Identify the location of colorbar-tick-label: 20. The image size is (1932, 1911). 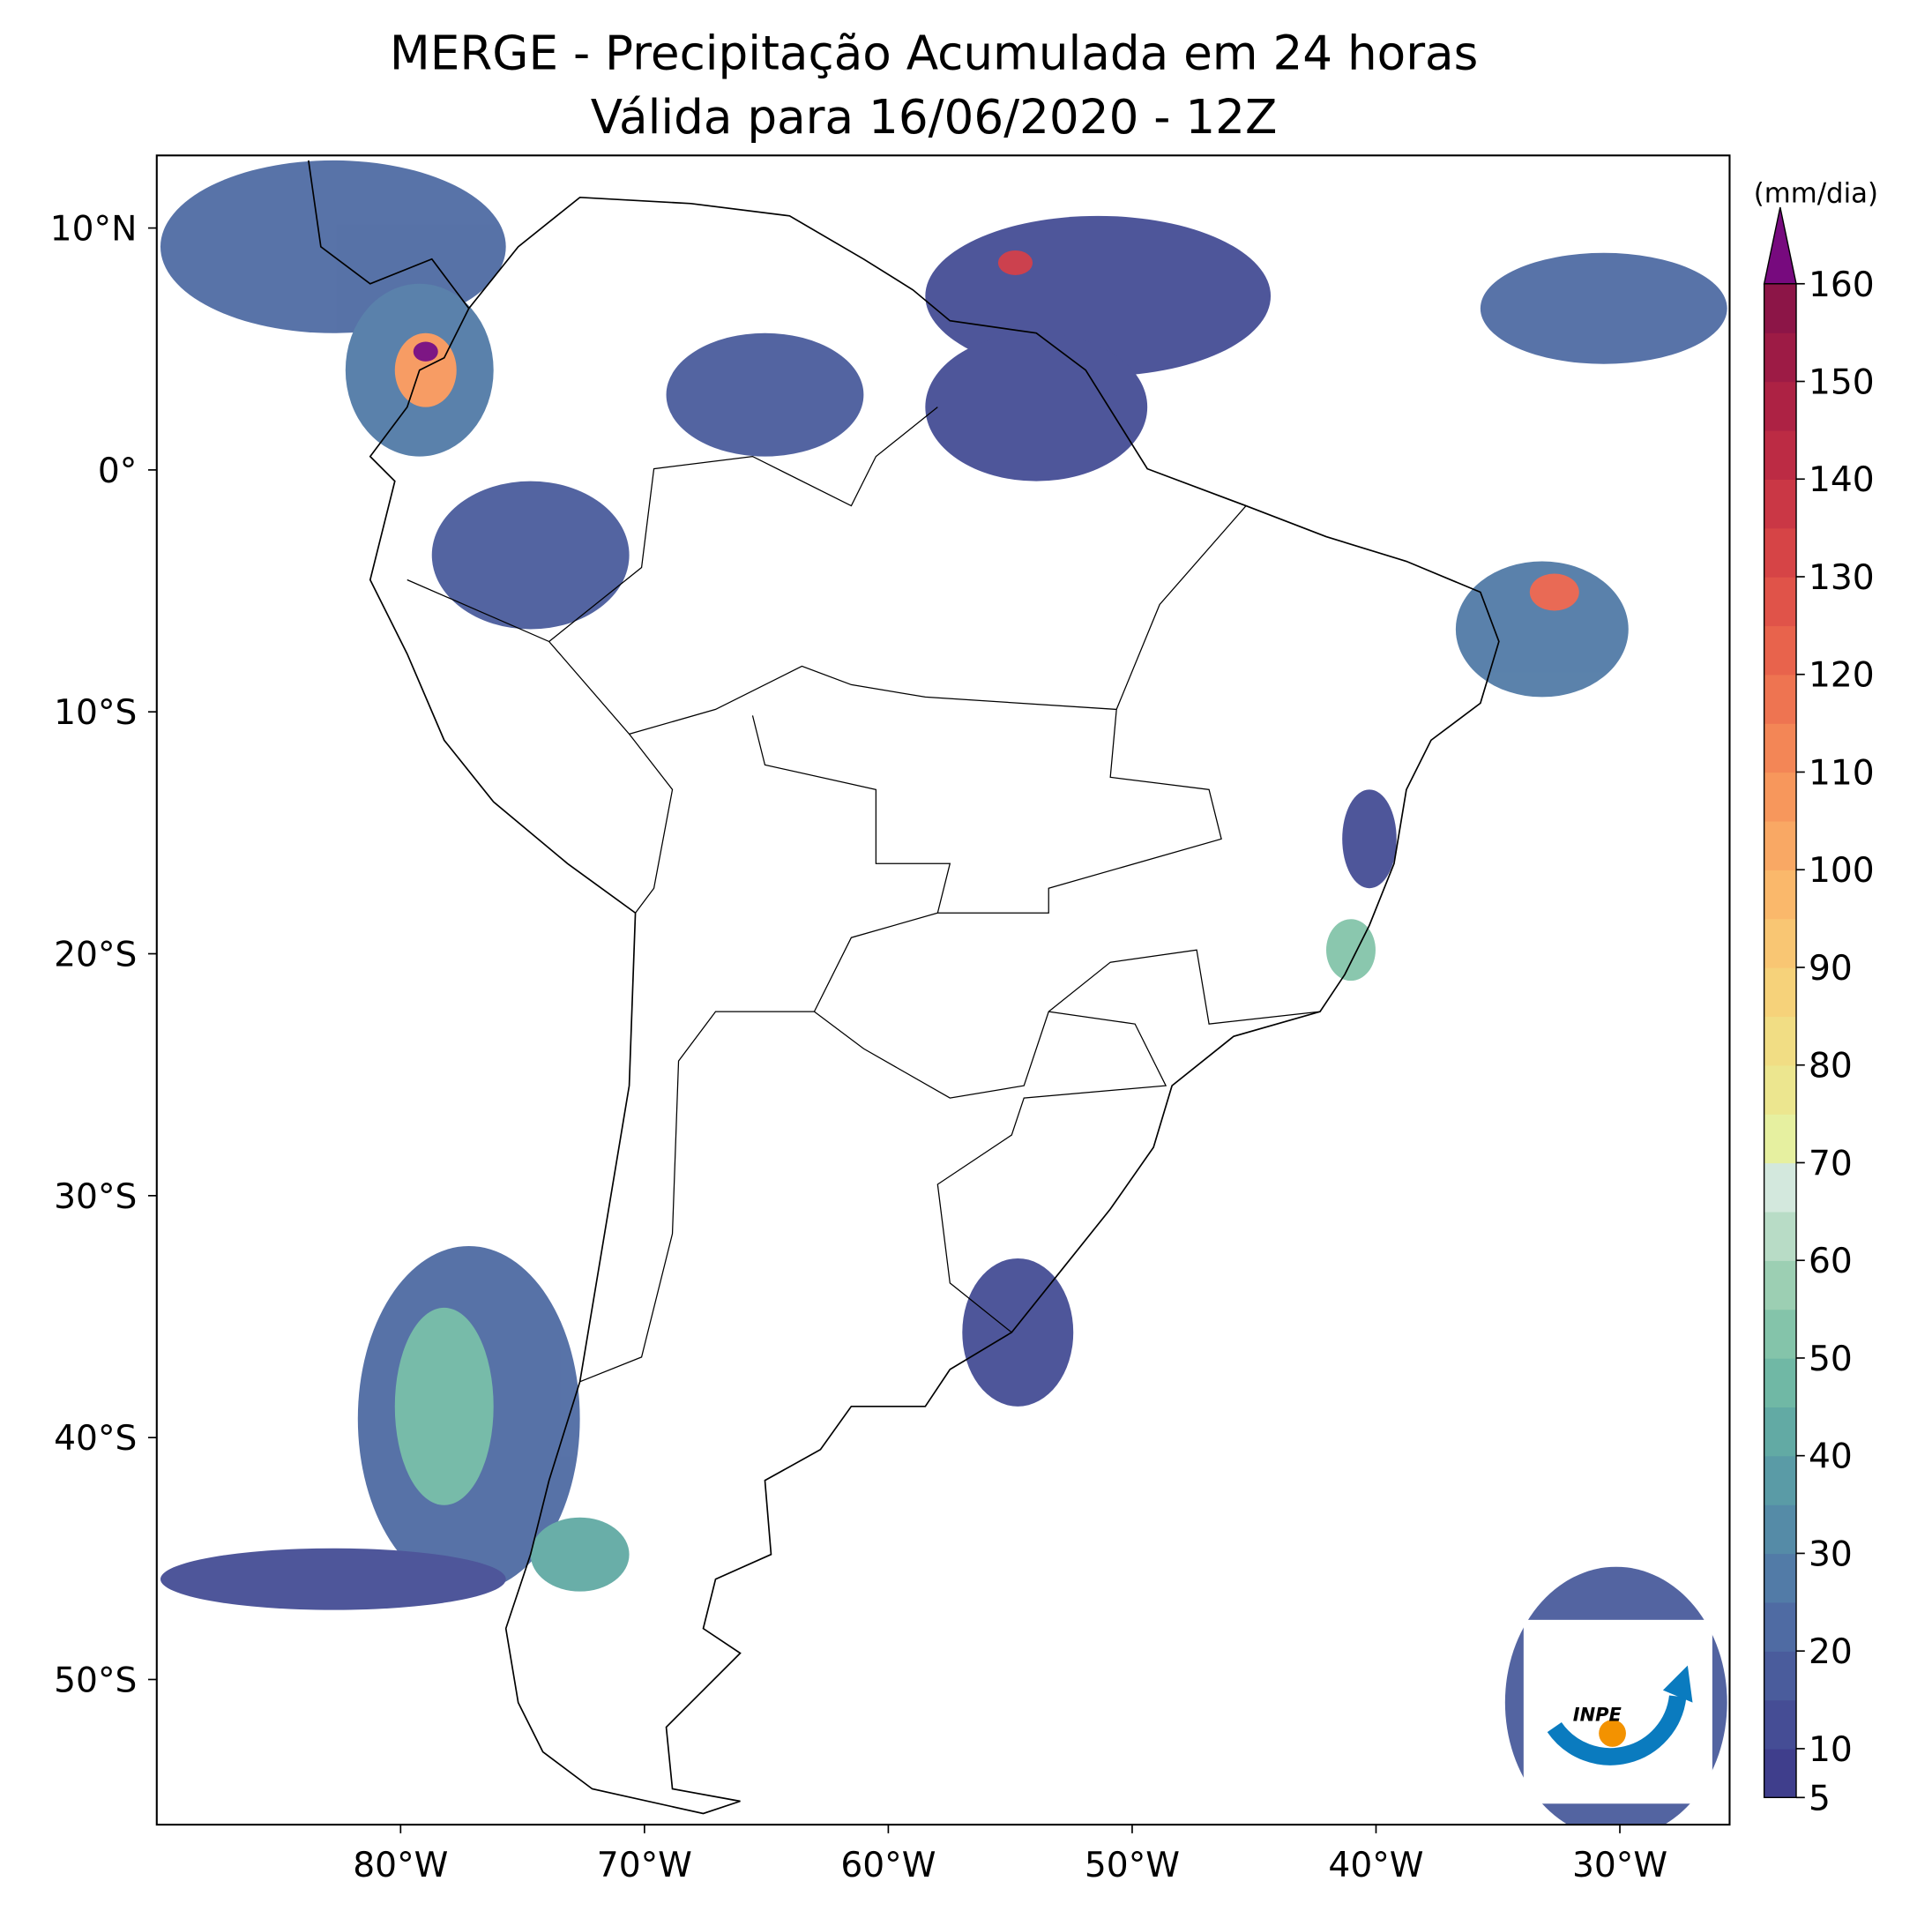
(1831, 1652).